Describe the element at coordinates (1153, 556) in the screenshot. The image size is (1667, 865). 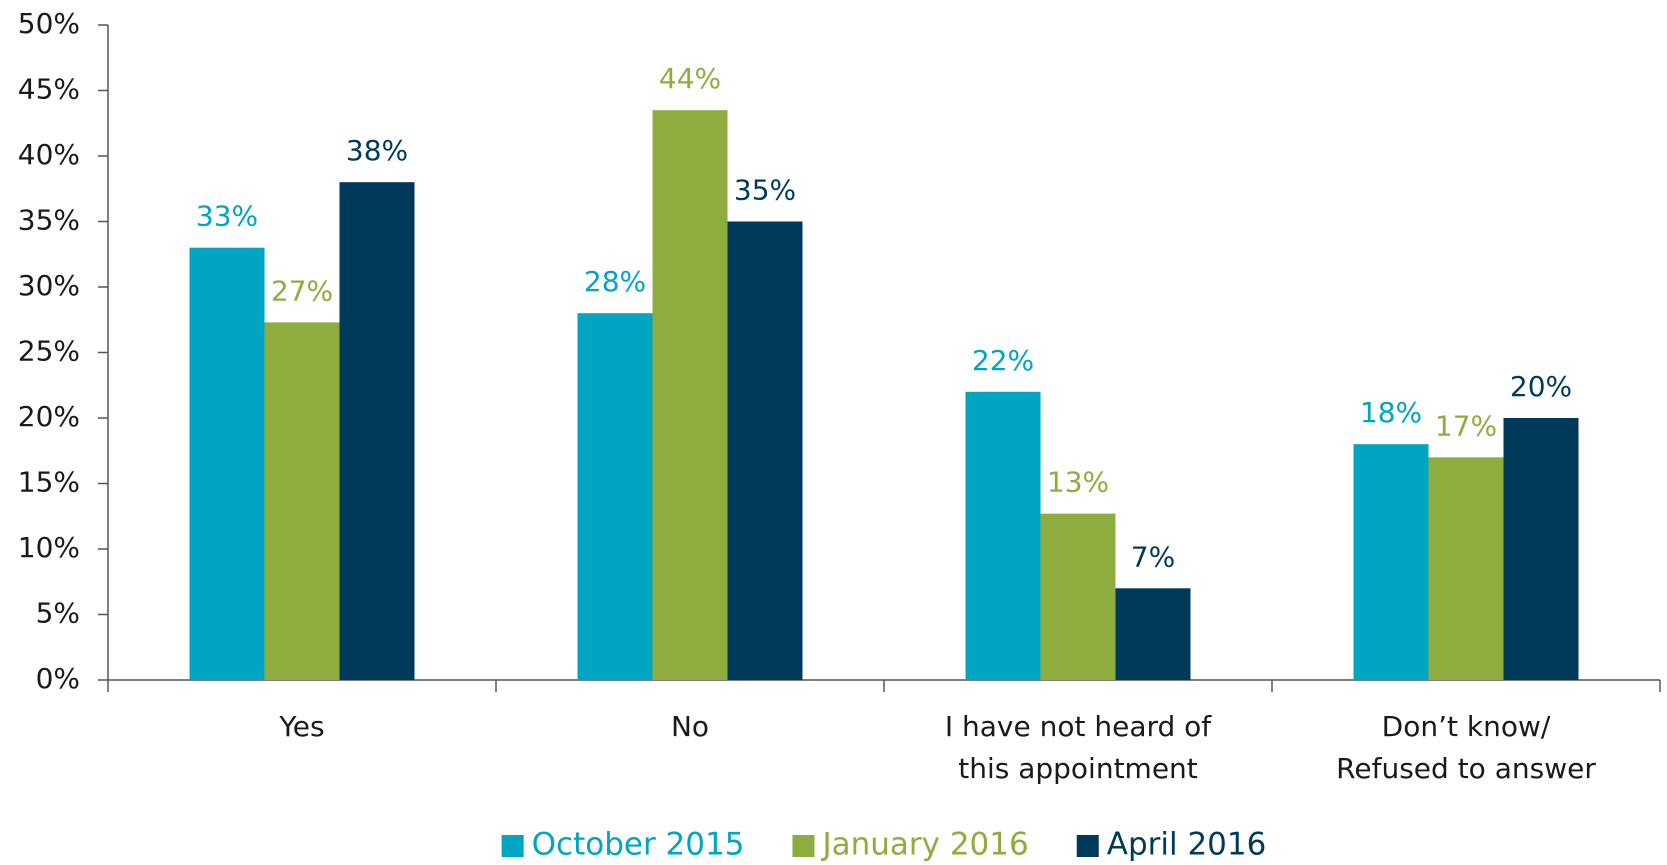
I see `value-label: 7%` at that location.